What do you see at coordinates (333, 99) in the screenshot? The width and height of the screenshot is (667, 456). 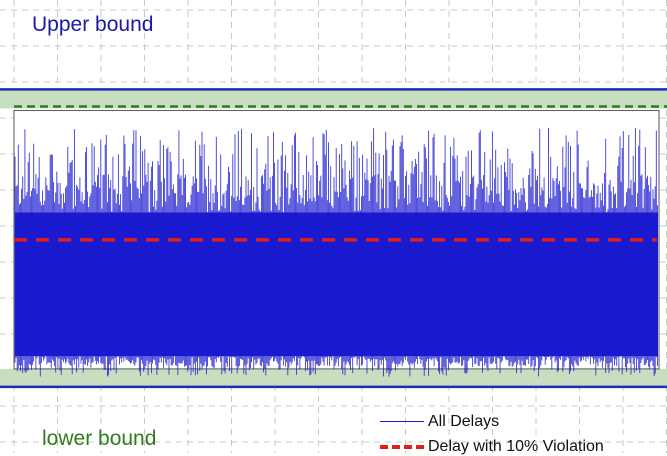 I see `upper-bound-band` at bounding box center [333, 99].